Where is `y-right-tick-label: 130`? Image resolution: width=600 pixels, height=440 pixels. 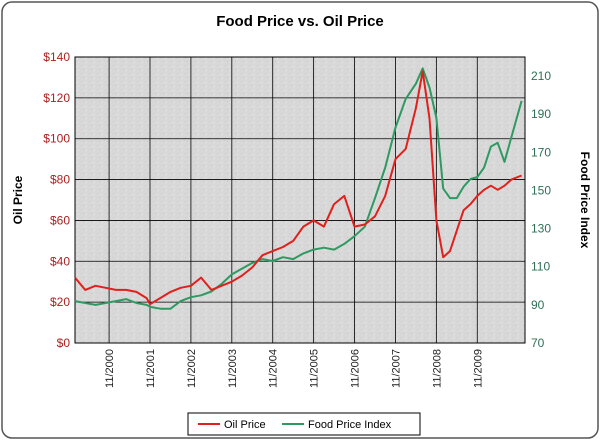
y-right-tick-label: 130 is located at coordinates (541, 229).